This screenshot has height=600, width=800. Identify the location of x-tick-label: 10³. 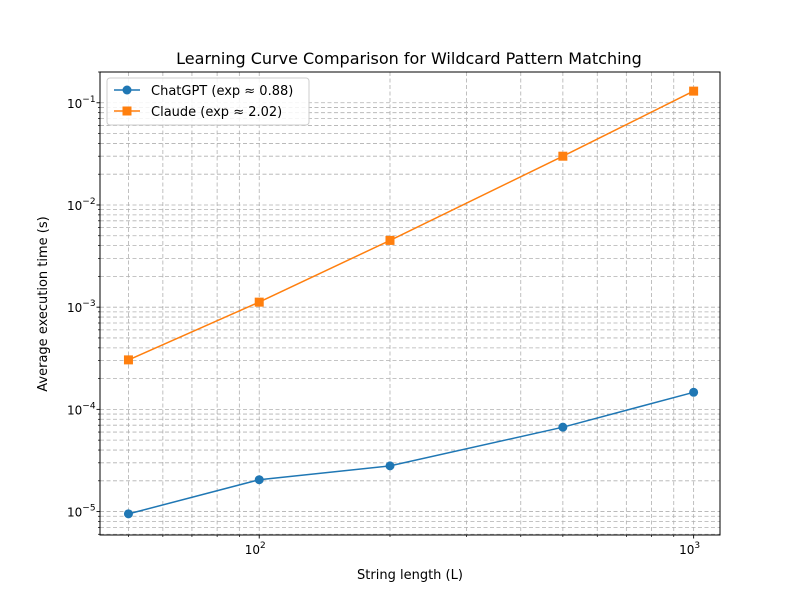
(689, 549).